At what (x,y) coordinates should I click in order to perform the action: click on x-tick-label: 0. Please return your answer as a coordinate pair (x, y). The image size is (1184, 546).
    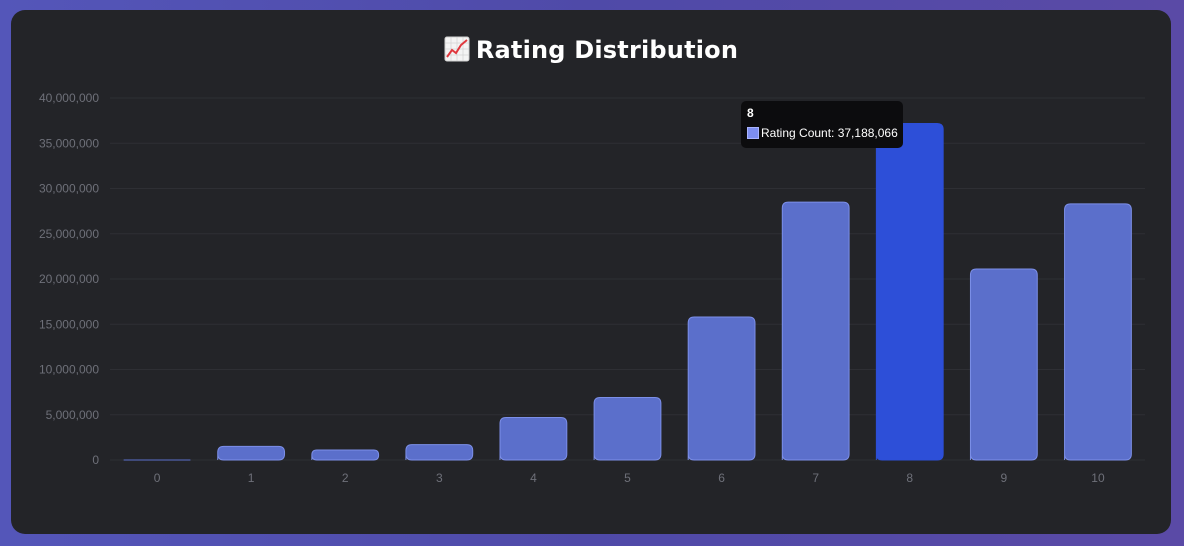
    Looking at the image, I should click on (157, 478).